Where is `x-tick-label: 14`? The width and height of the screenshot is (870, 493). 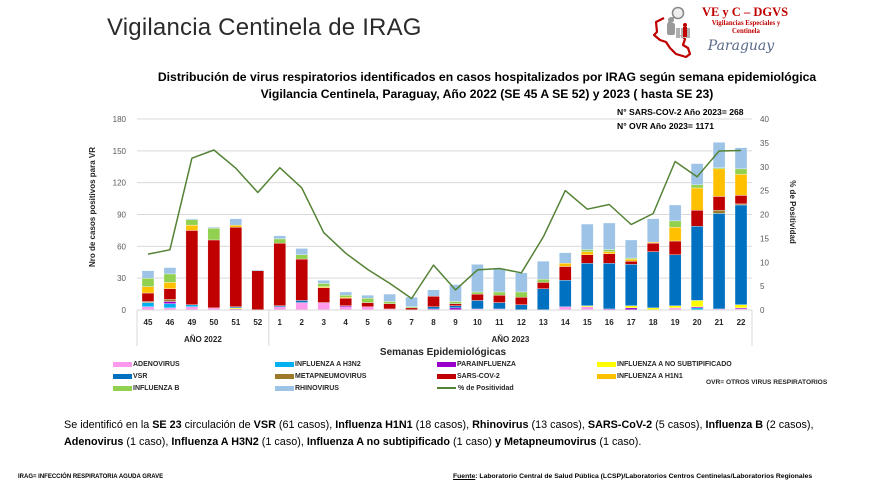
x-tick-label: 14 is located at coordinates (565, 322).